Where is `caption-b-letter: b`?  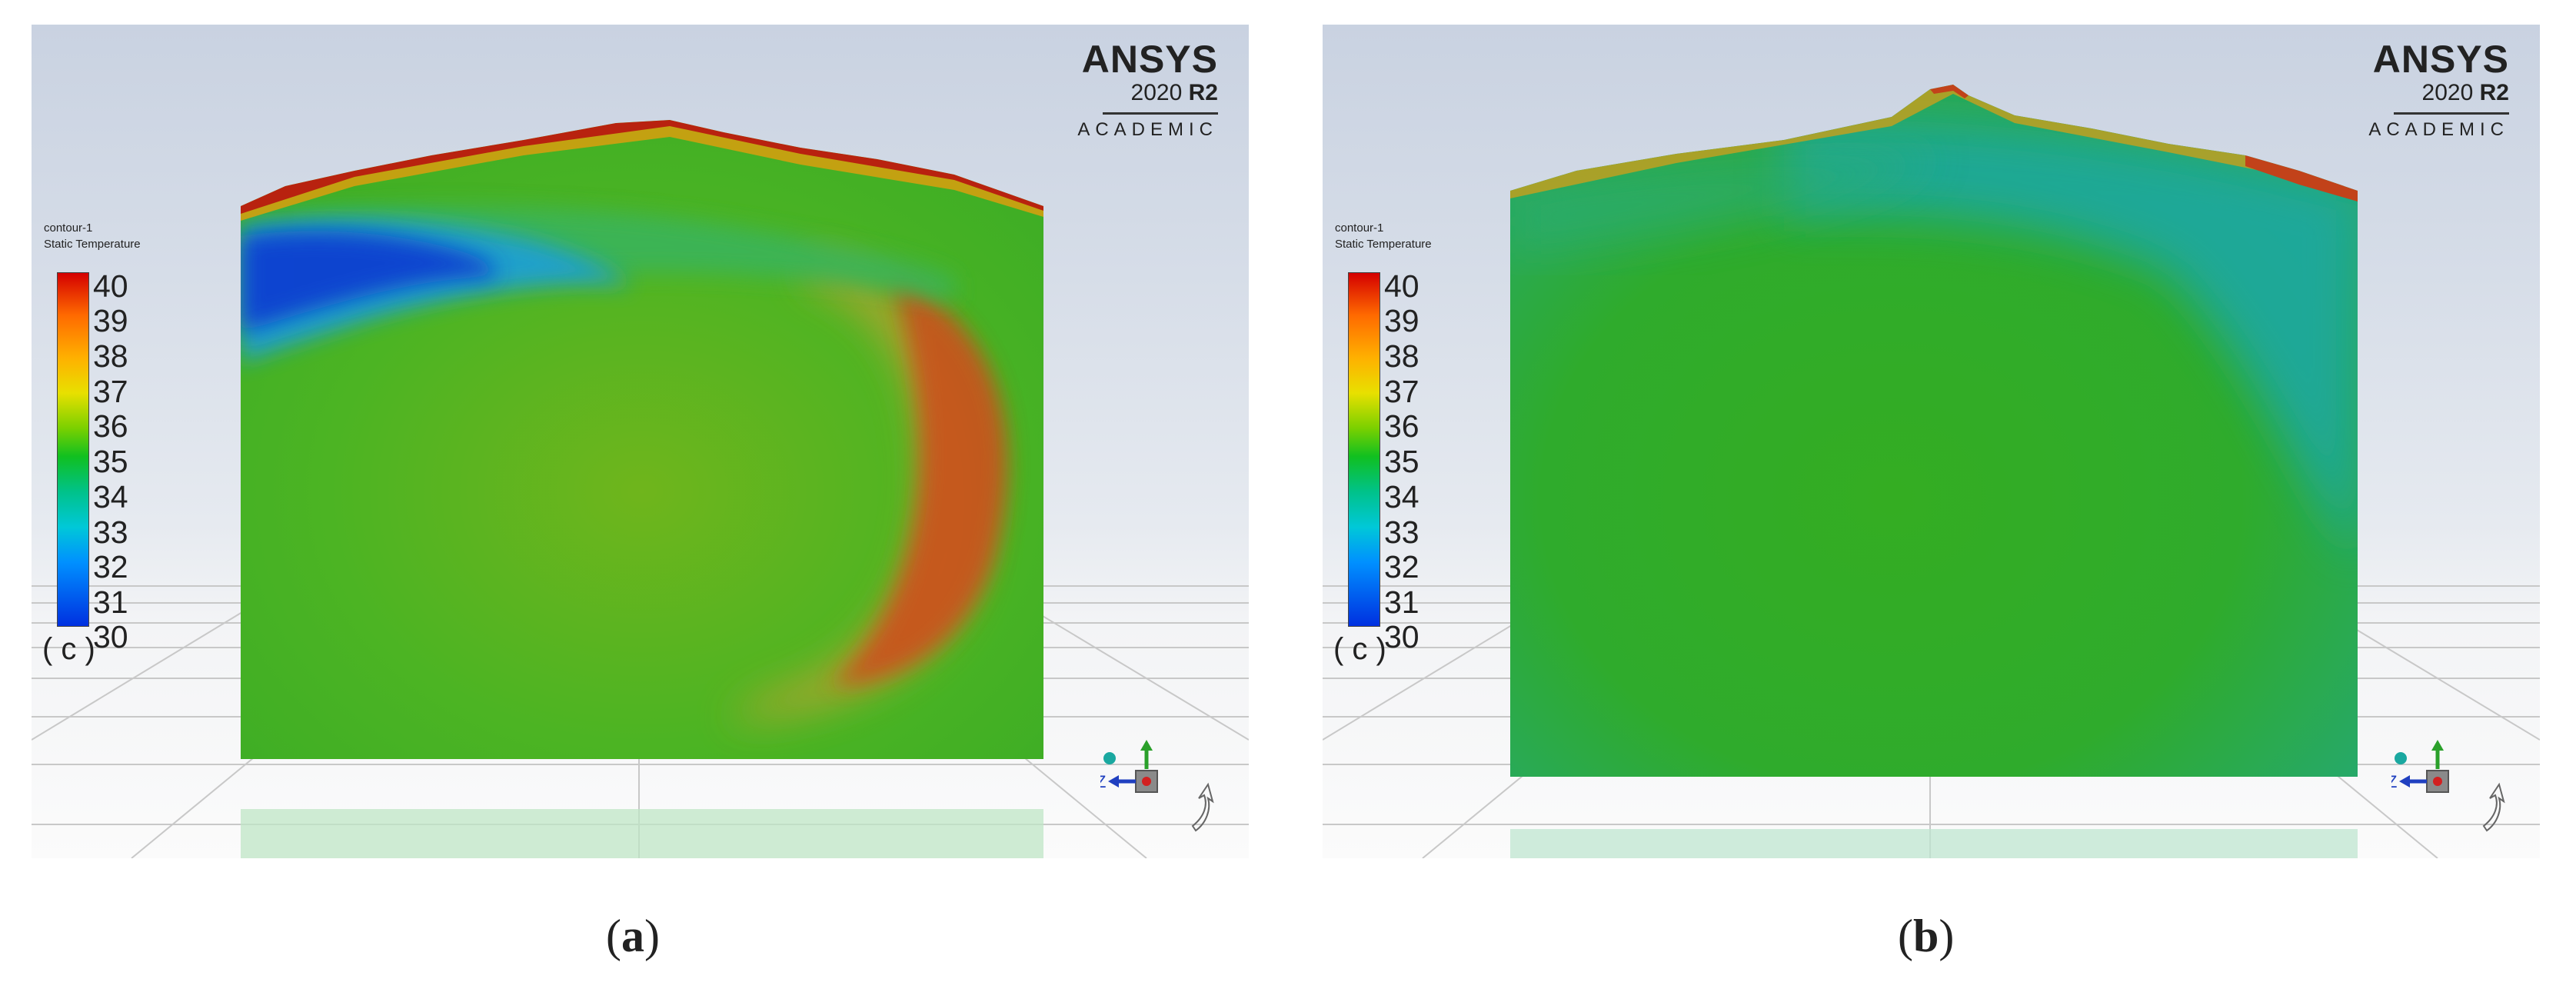
caption-b-letter: b is located at coordinates (1925, 936).